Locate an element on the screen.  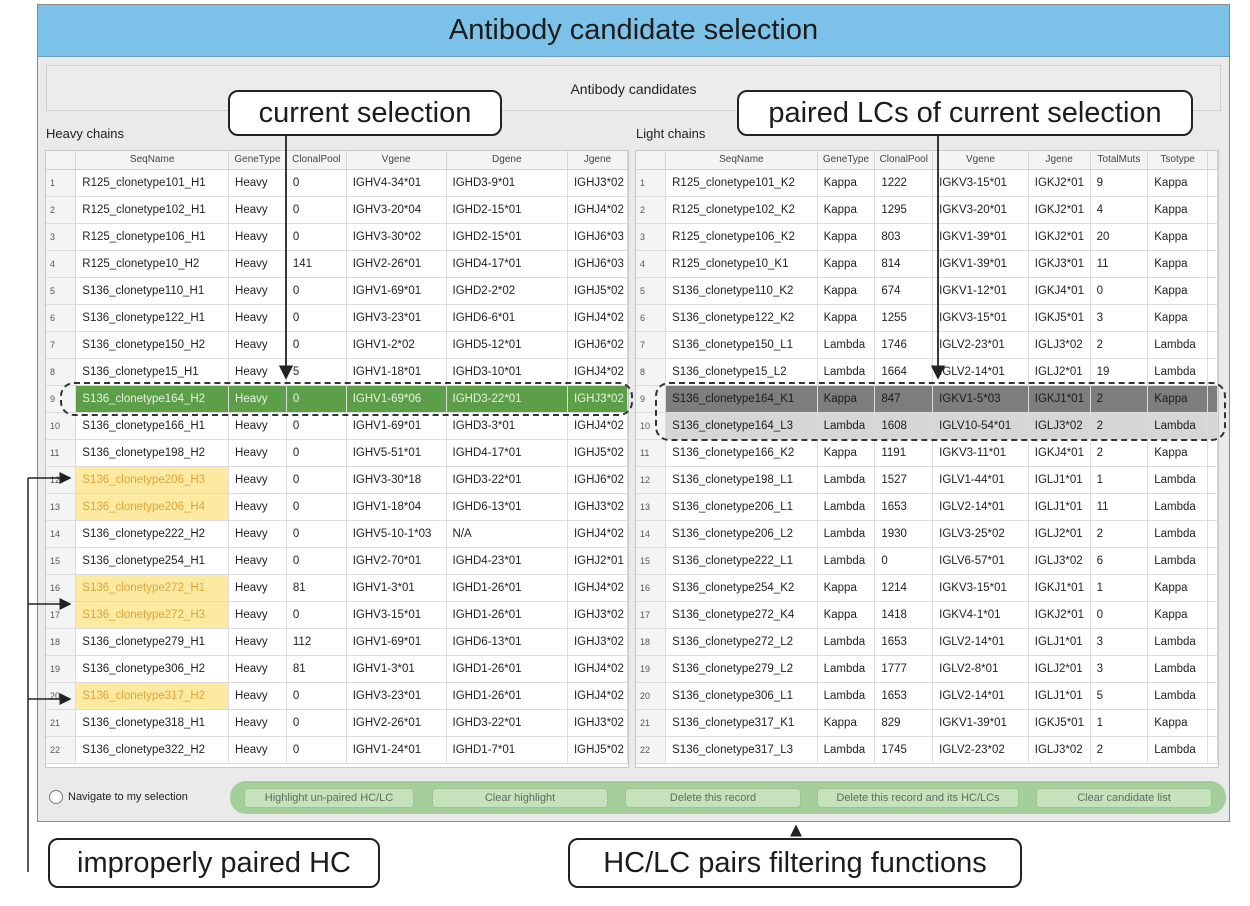
table-cell: S136_clonetype110_H1 is located at coordinates (152, 291).